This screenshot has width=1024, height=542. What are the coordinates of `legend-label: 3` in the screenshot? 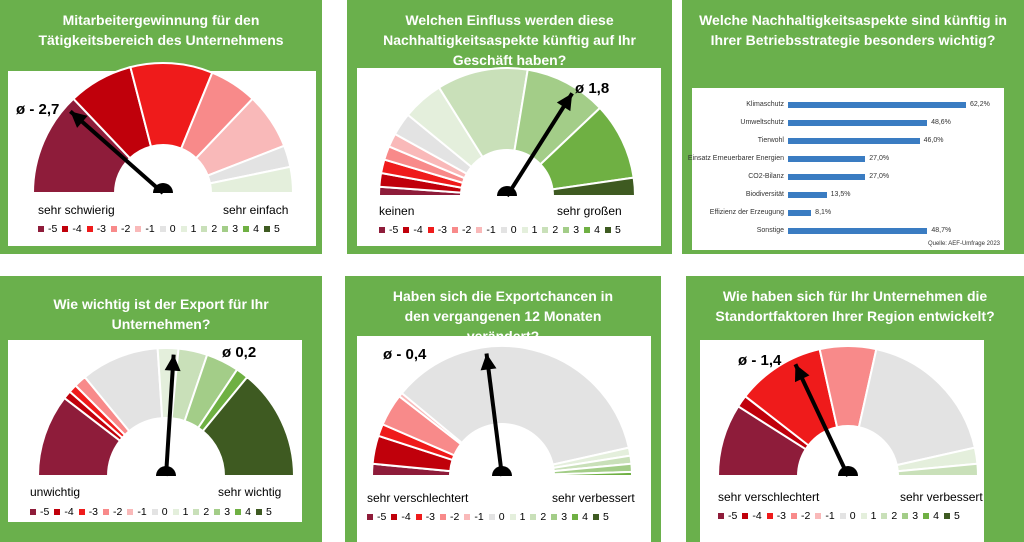 It's located at (576, 230).